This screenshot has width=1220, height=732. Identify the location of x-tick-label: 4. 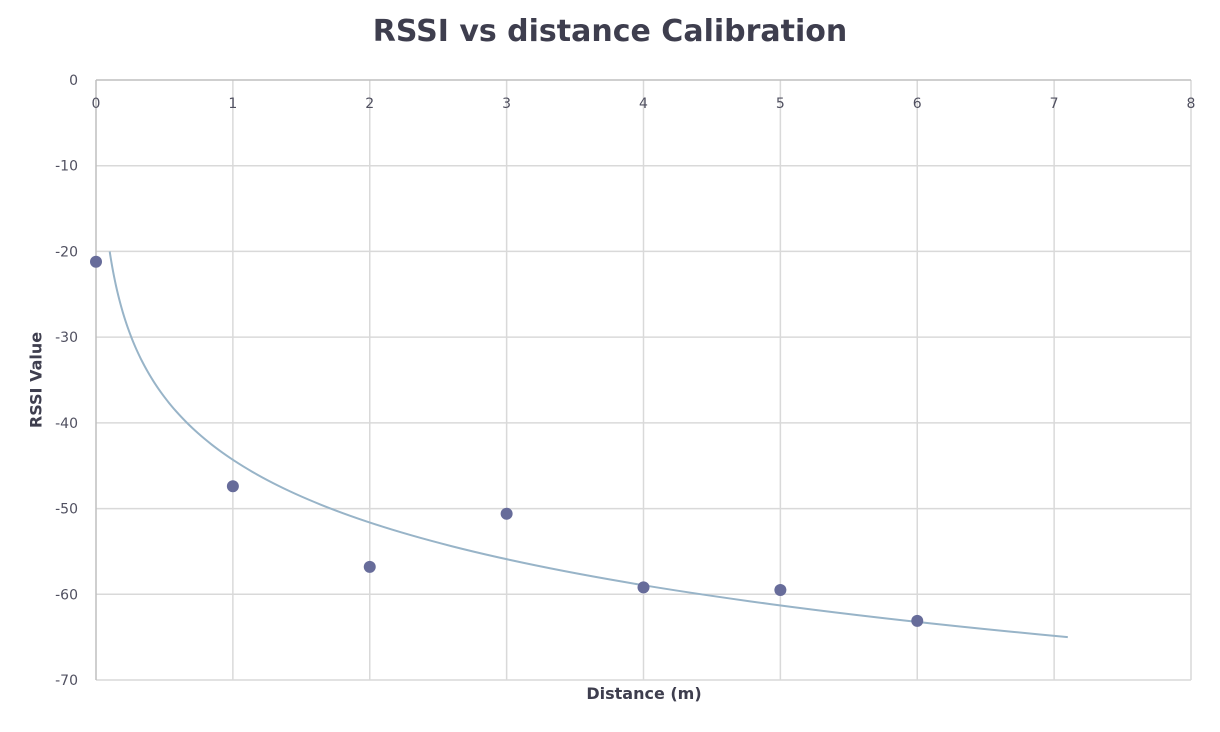
(643, 104).